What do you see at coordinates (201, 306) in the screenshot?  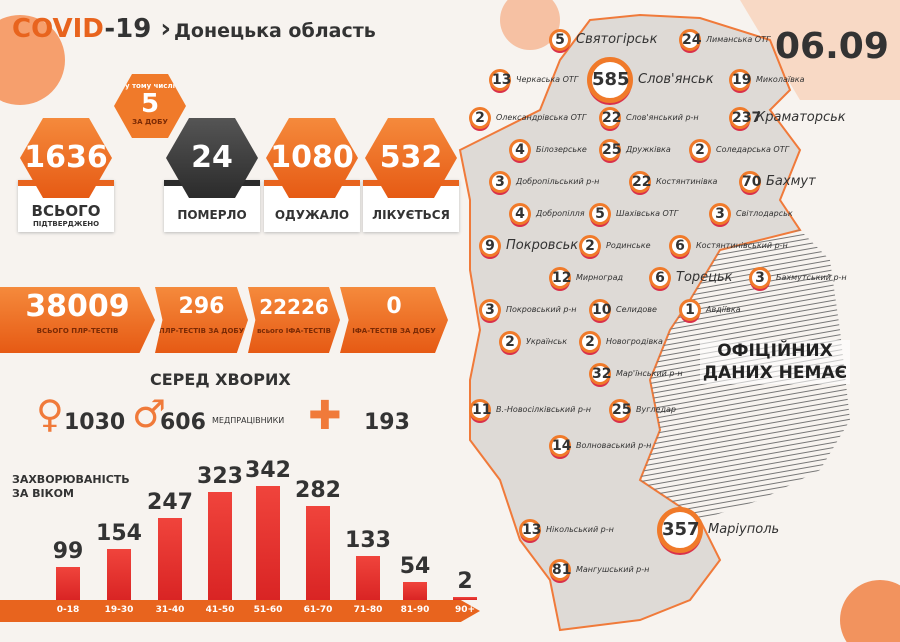 I see `pcr-daily-value: 296` at bounding box center [201, 306].